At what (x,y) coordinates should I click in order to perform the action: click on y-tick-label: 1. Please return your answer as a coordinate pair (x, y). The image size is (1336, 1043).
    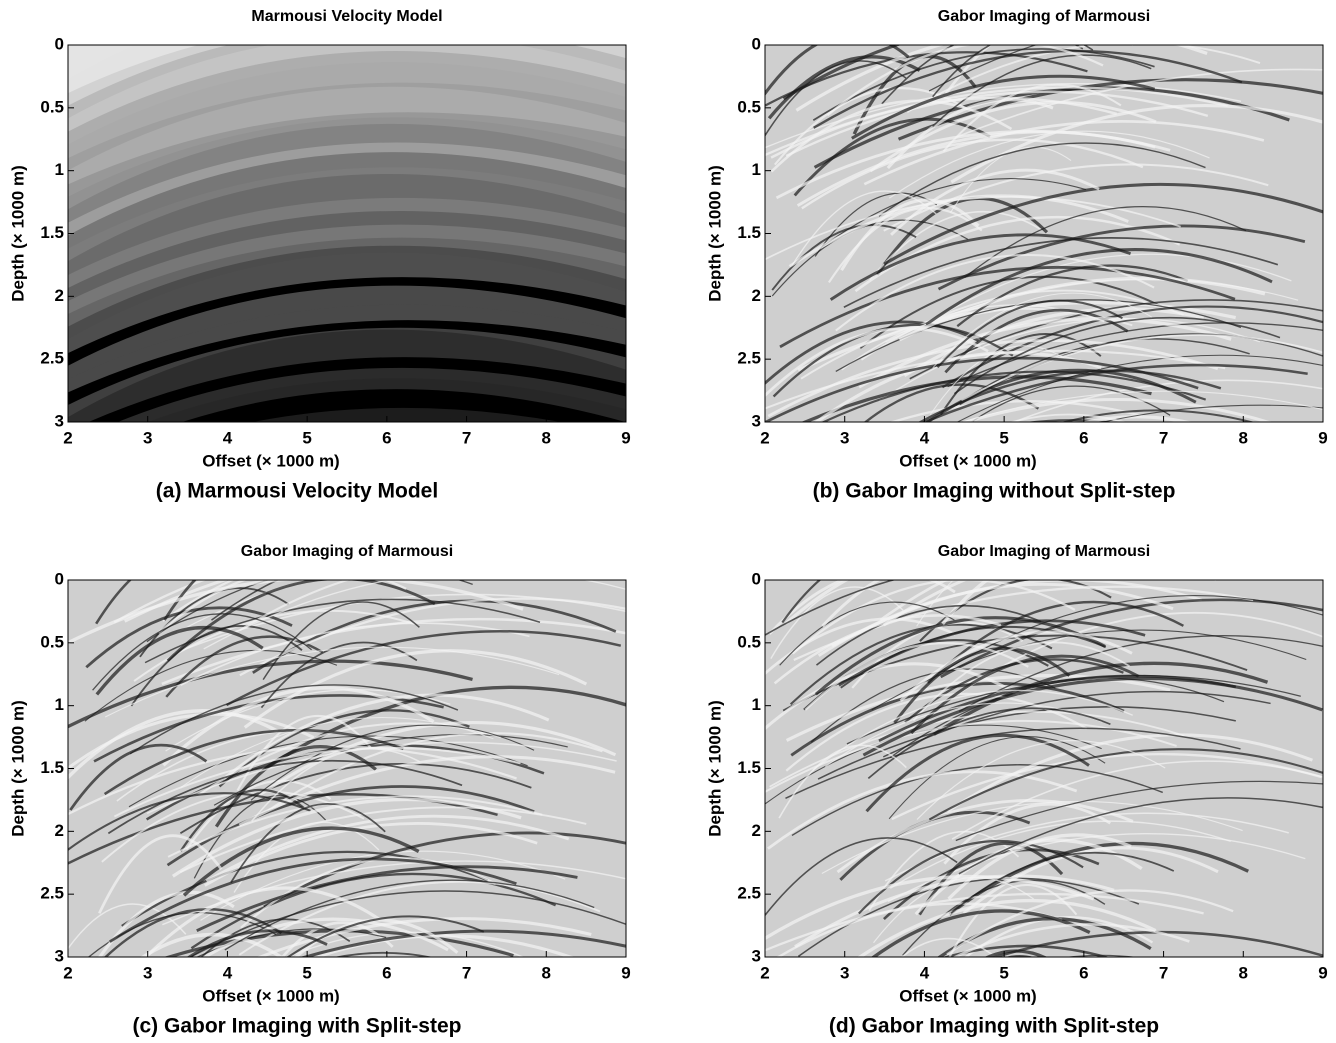
    Looking at the image, I should click on (59, 704).